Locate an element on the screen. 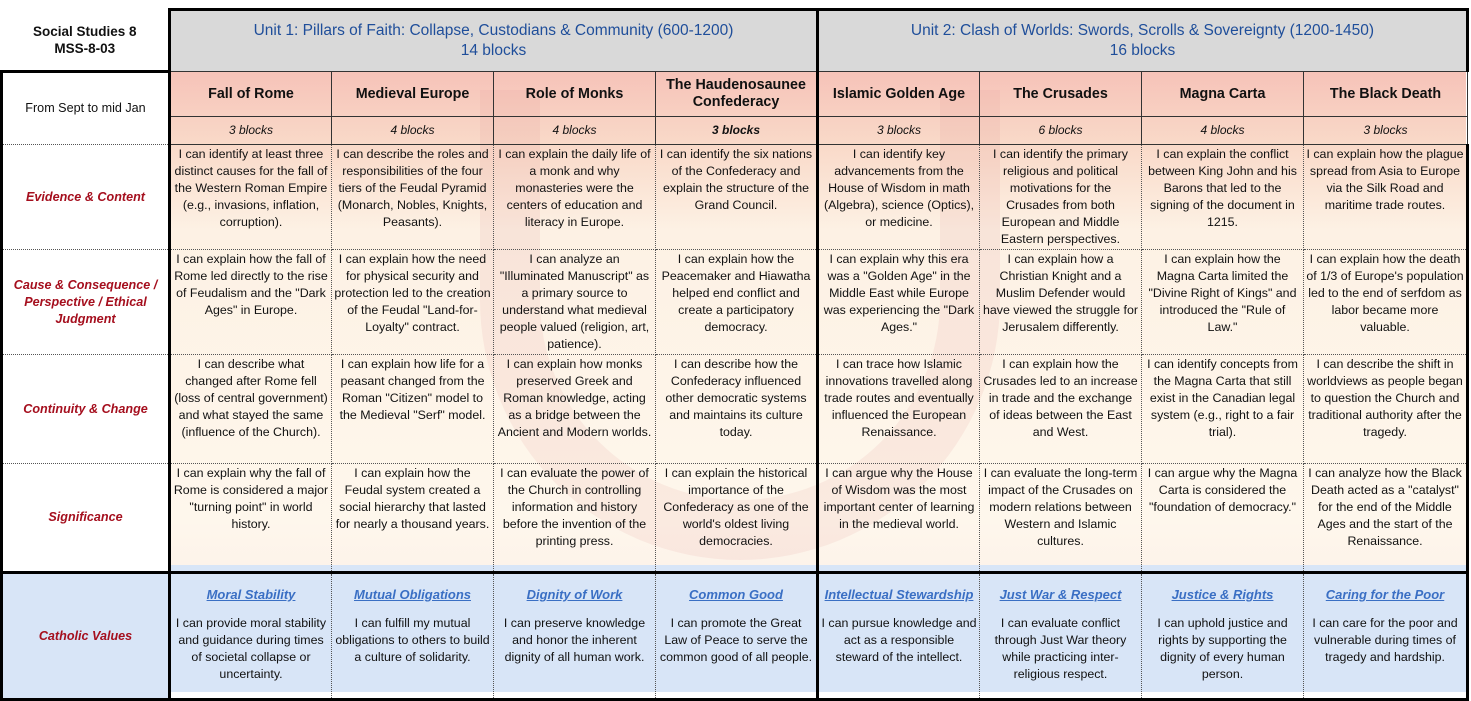  course-name: Social Studies 8 is located at coordinates (84, 31).